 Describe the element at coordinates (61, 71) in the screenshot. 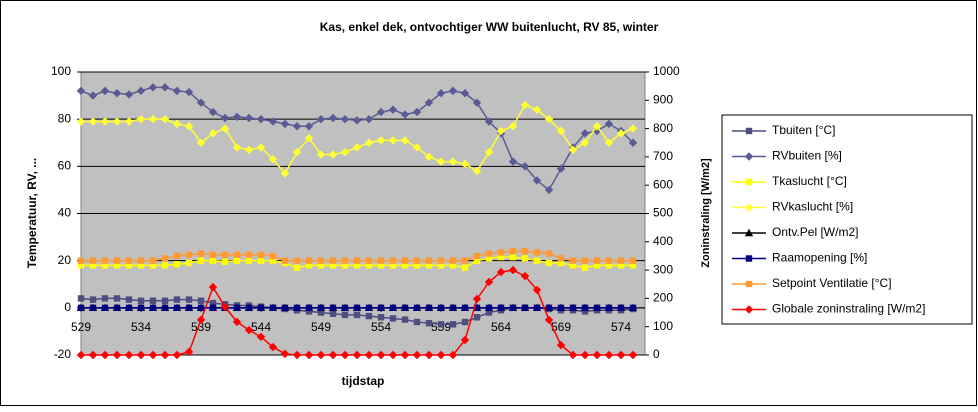

I see `y-tick-label: 100` at that location.